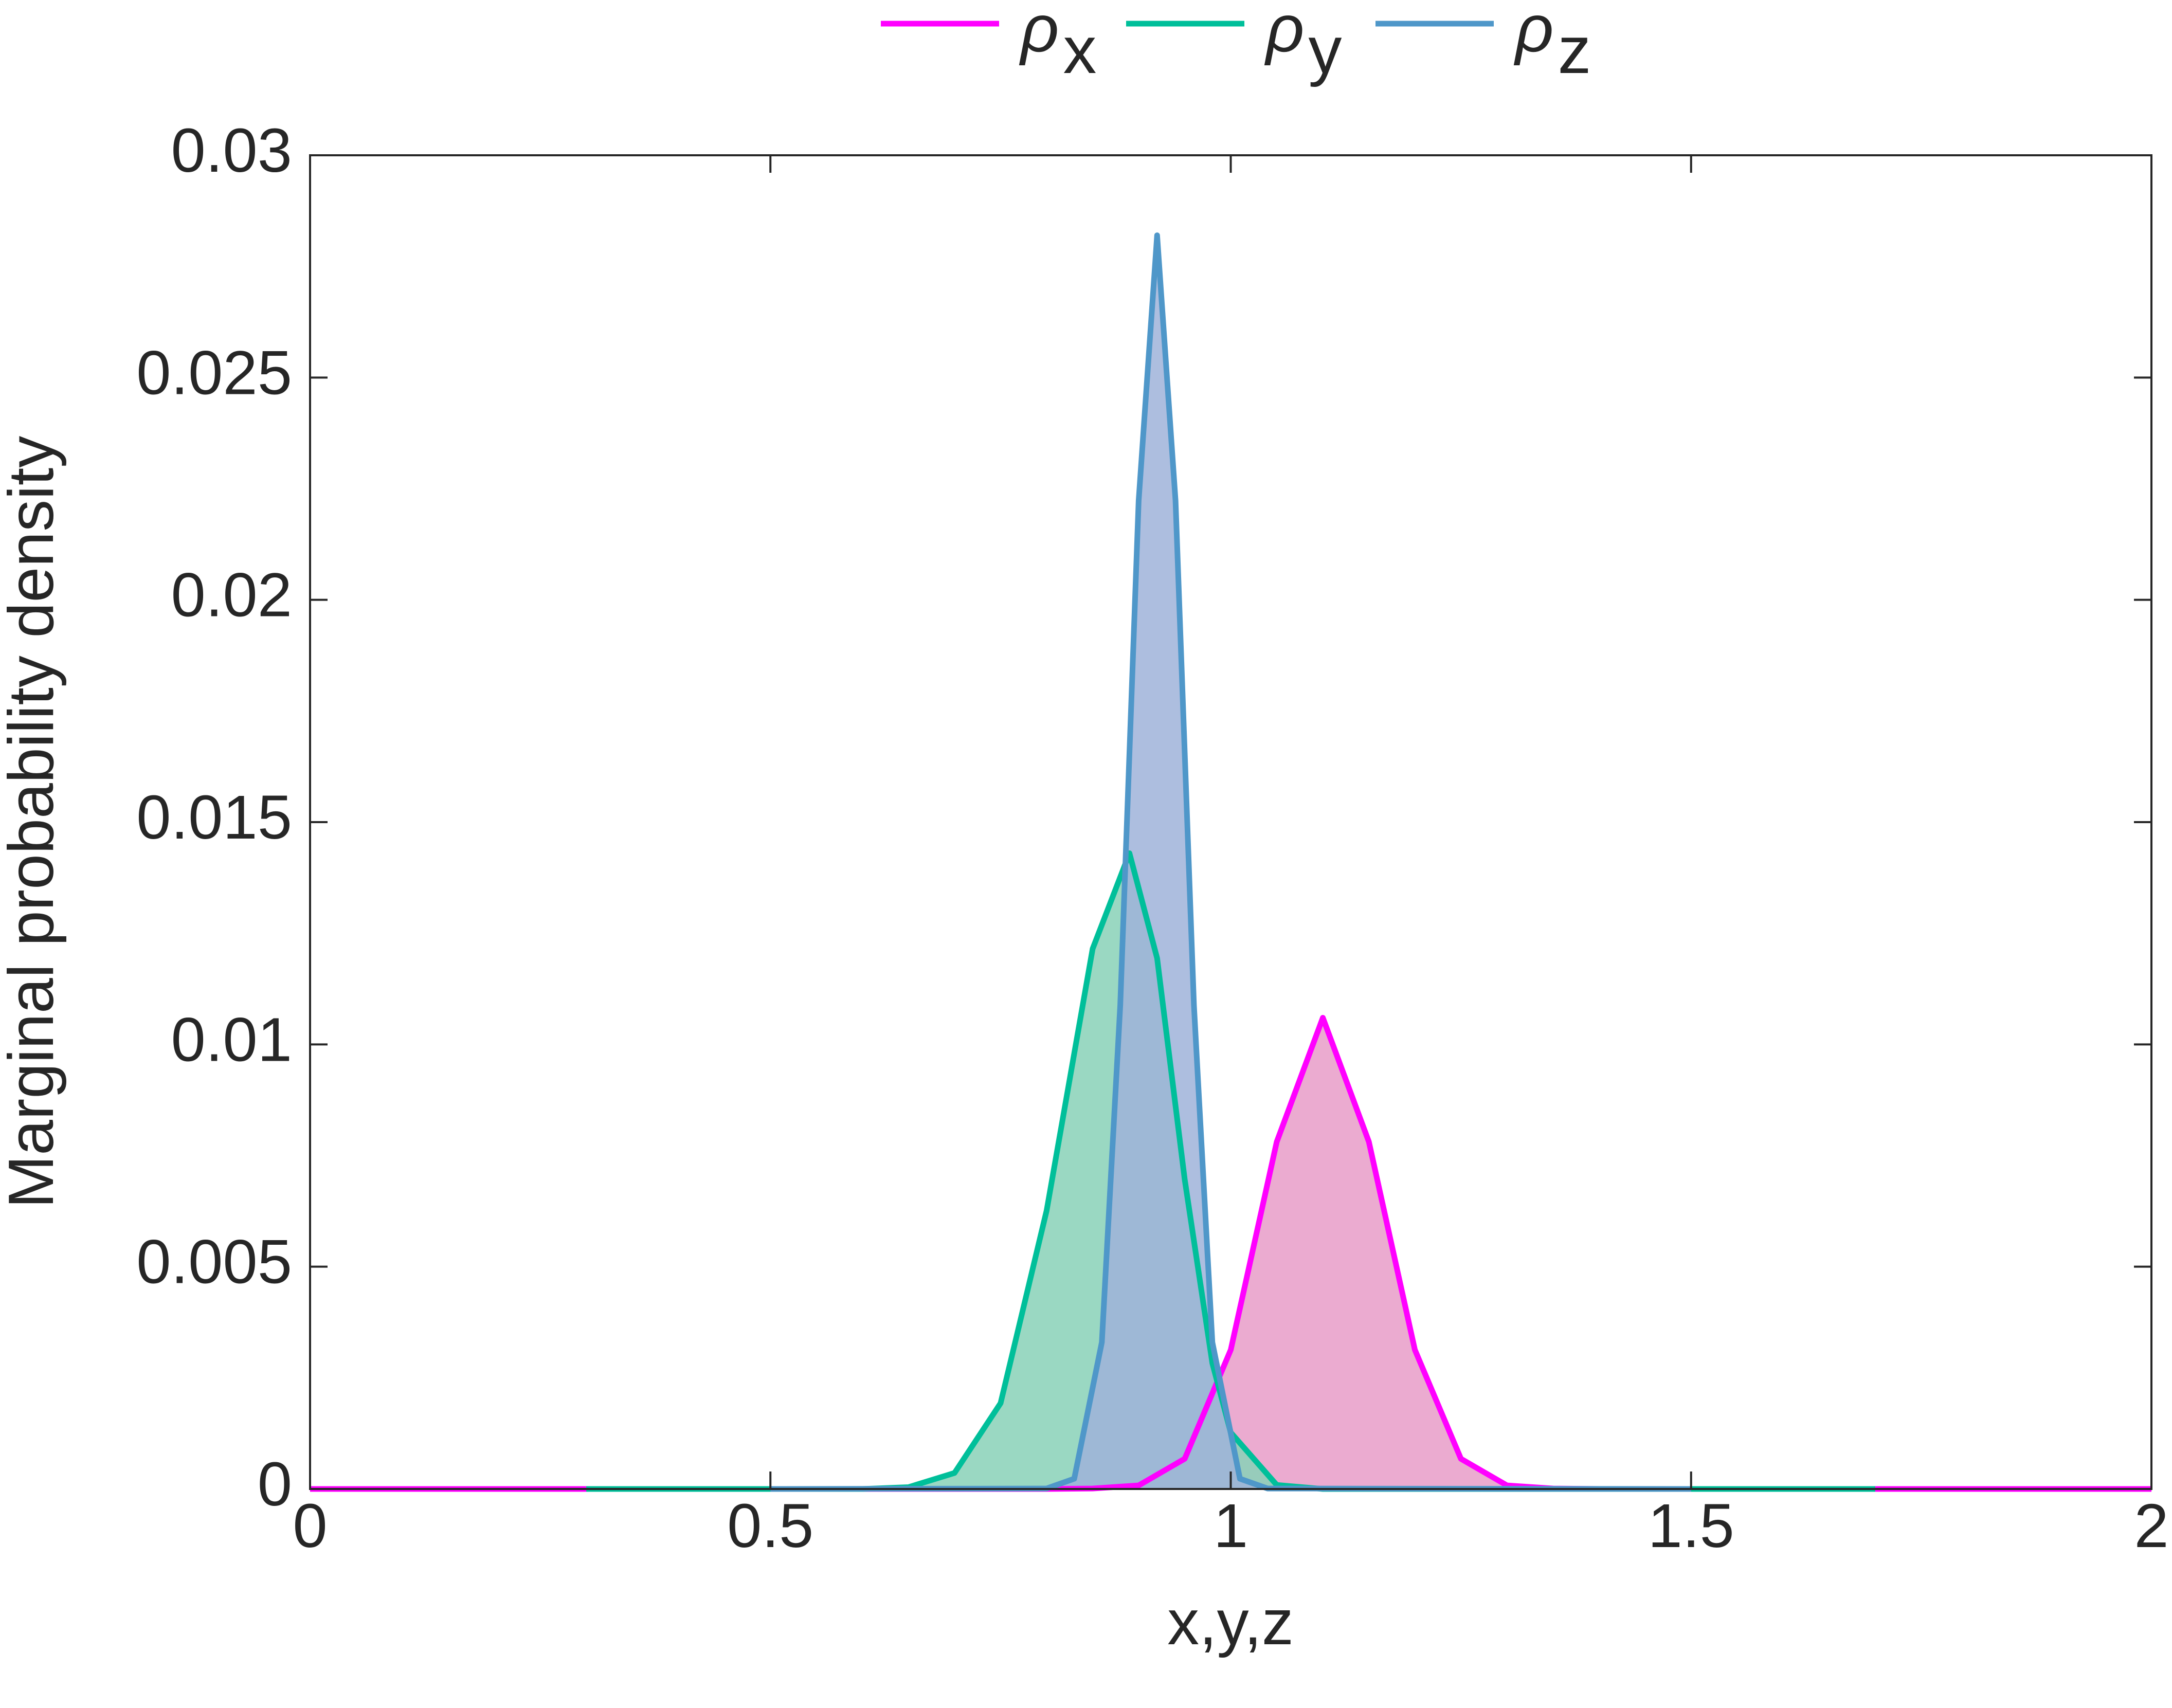  Describe the element at coordinates (1574, 50) in the screenshot. I see `legend-subscript: z` at that location.